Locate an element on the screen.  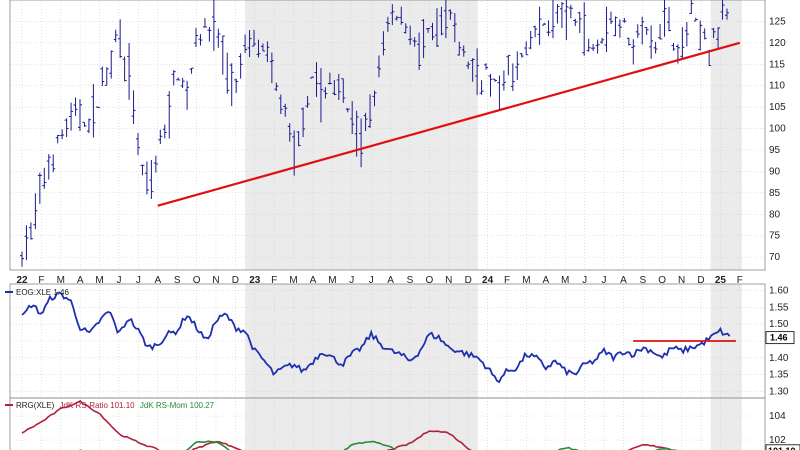
y-tick-label: 1.50 is located at coordinates (779, 324).